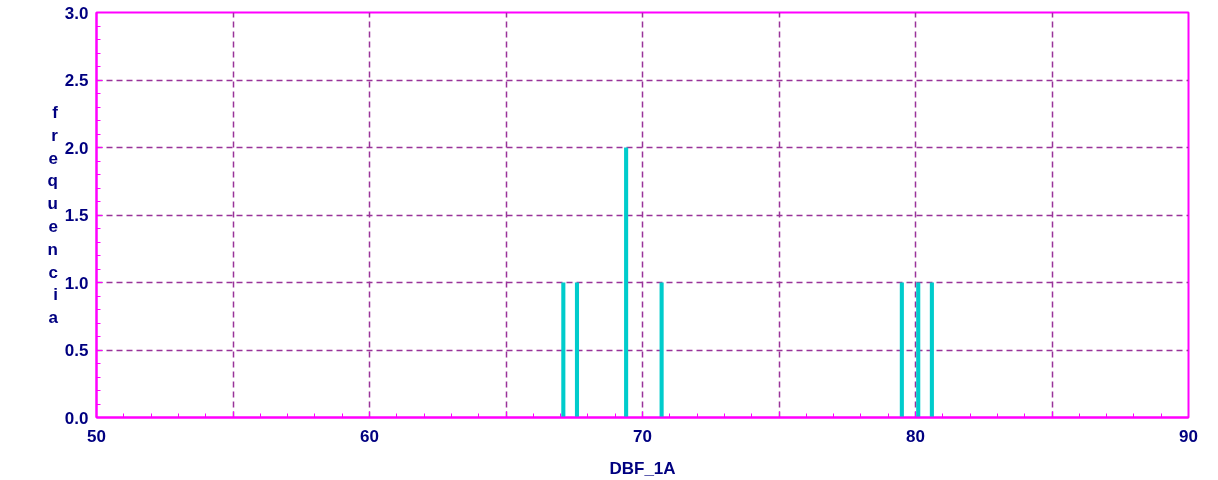  What do you see at coordinates (369, 436) in the screenshot?
I see `x-tick-label: 60` at bounding box center [369, 436].